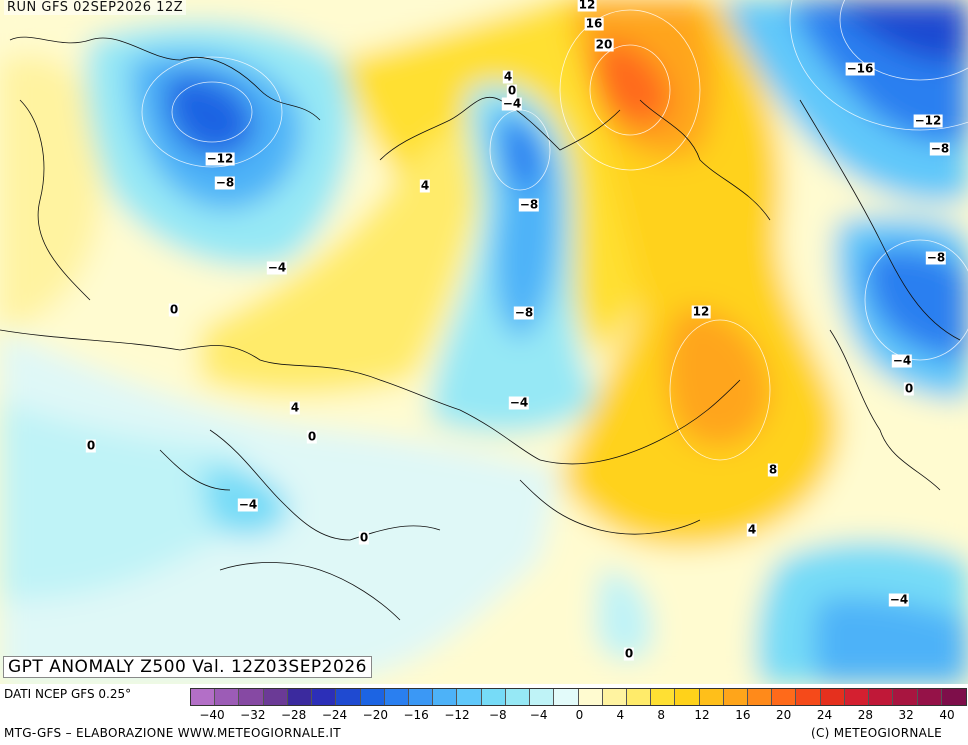  What do you see at coordinates (212, 715) in the screenshot?
I see `colorbar-tick-label: −40` at bounding box center [212, 715].